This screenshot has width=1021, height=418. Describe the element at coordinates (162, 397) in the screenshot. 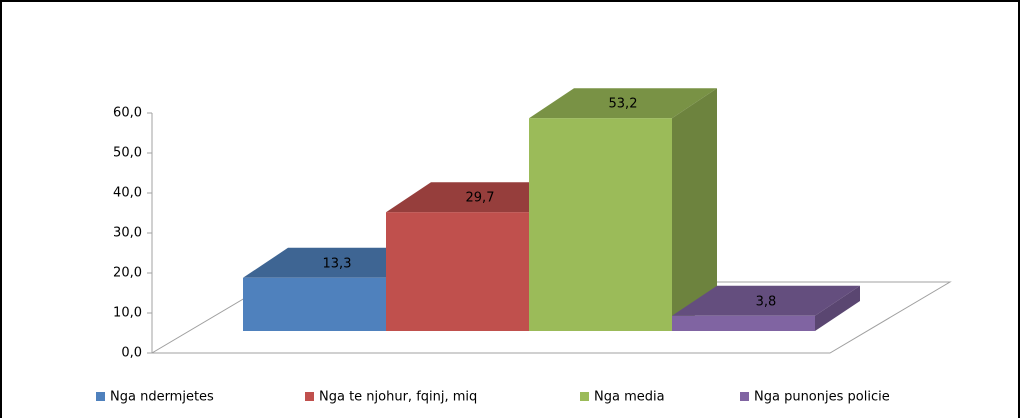

I see `legend-label: Nga ndermjetes` at that location.